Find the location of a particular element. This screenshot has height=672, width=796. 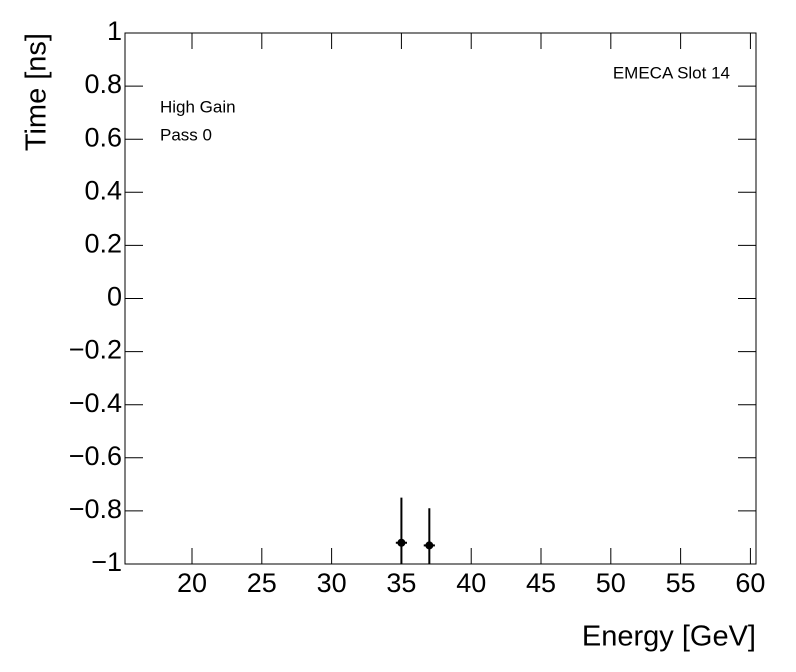

y-axis-title: Time [ns] is located at coordinates (37, 92).